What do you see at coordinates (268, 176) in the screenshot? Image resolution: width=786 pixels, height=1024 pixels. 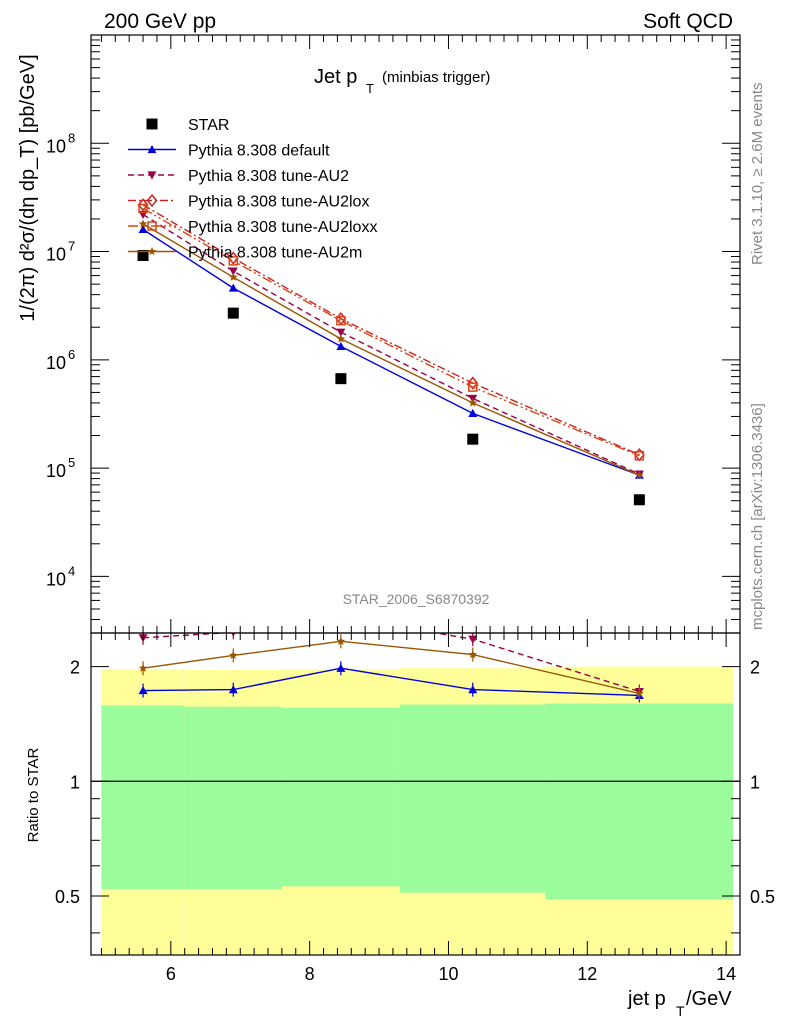 I see `legend-label-au2: Pythia 8.308 tune-AU2` at bounding box center [268, 176].